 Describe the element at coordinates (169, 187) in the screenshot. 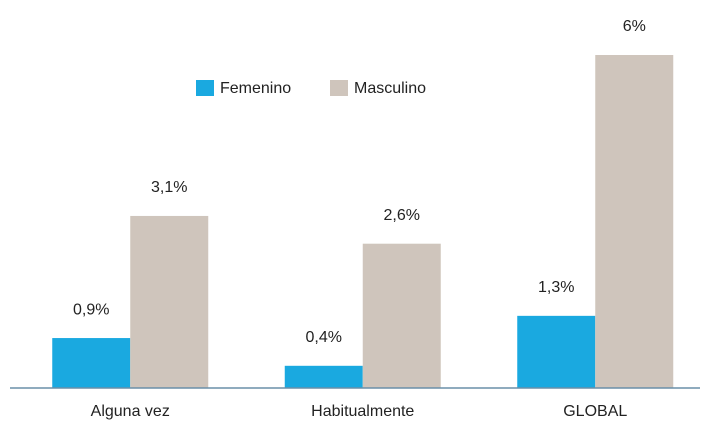

I see `value-label: 3,1%` at that location.